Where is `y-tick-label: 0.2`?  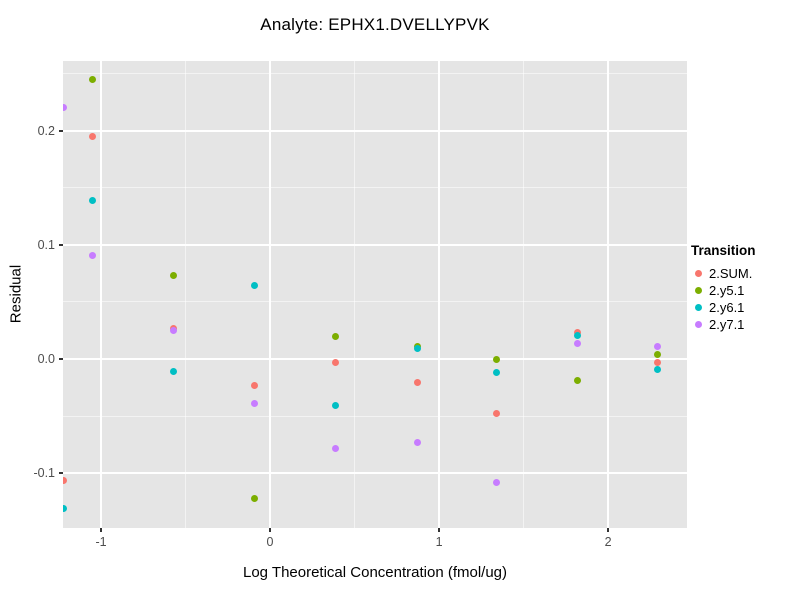
y-tick-label: 0.2 is located at coordinates (46, 130).